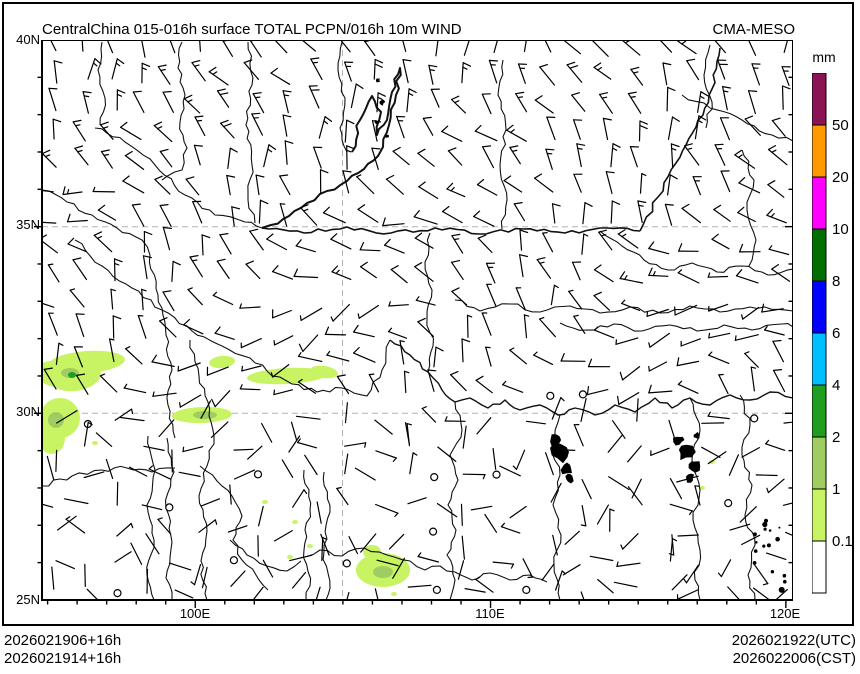 Image resolution: width=860 pixels, height=674 pixels. Describe the element at coordinates (496, 474) in the screenshot. I see `calm-wind-circle` at that location.